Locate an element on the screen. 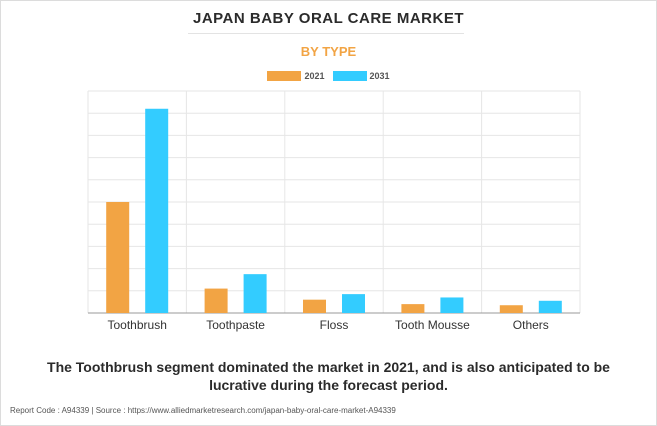 The width and height of the screenshot is (657, 426). title-divider is located at coordinates (326, 33).